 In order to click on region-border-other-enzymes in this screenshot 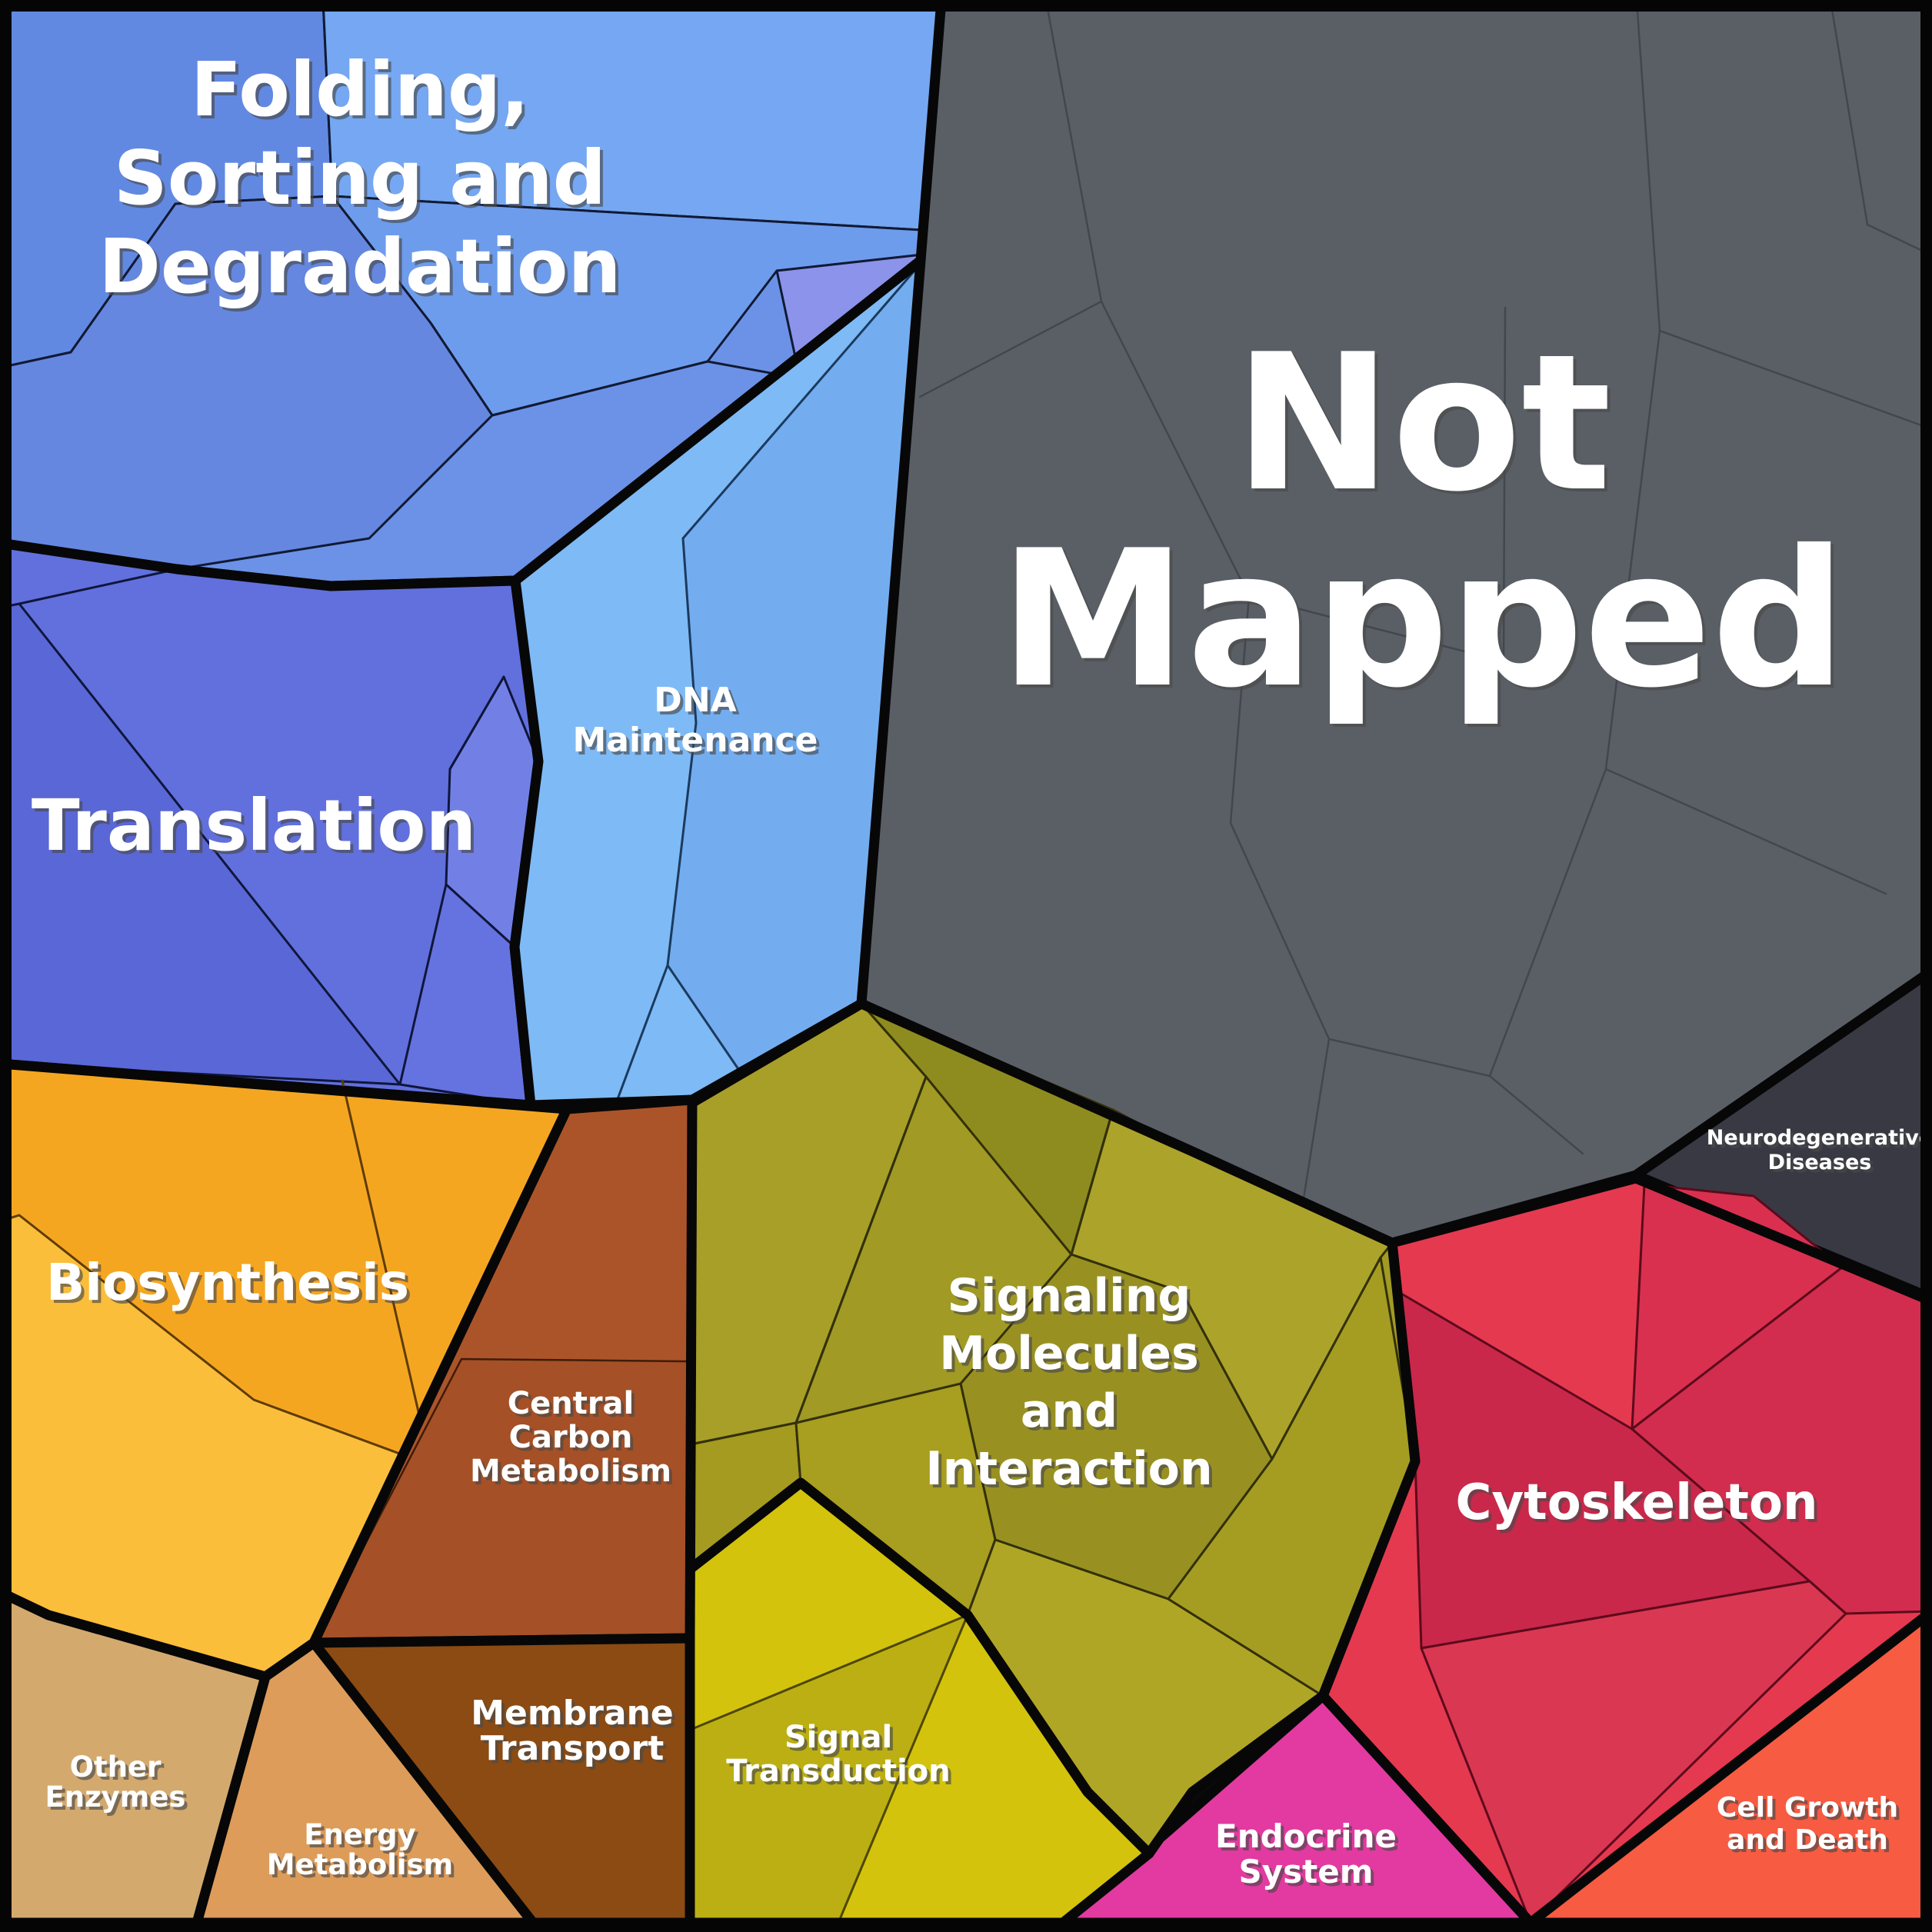, I will do `click(135, 1757)`.